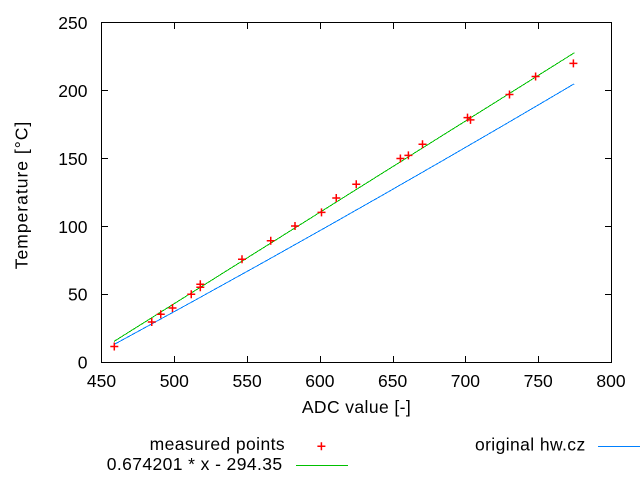 Image resolution: width=640 pixels, height=485 pixels. Describe the element at coordinates (22, 195) in the screenshot. I see `svg-text: Temperature [°C]` at that location.